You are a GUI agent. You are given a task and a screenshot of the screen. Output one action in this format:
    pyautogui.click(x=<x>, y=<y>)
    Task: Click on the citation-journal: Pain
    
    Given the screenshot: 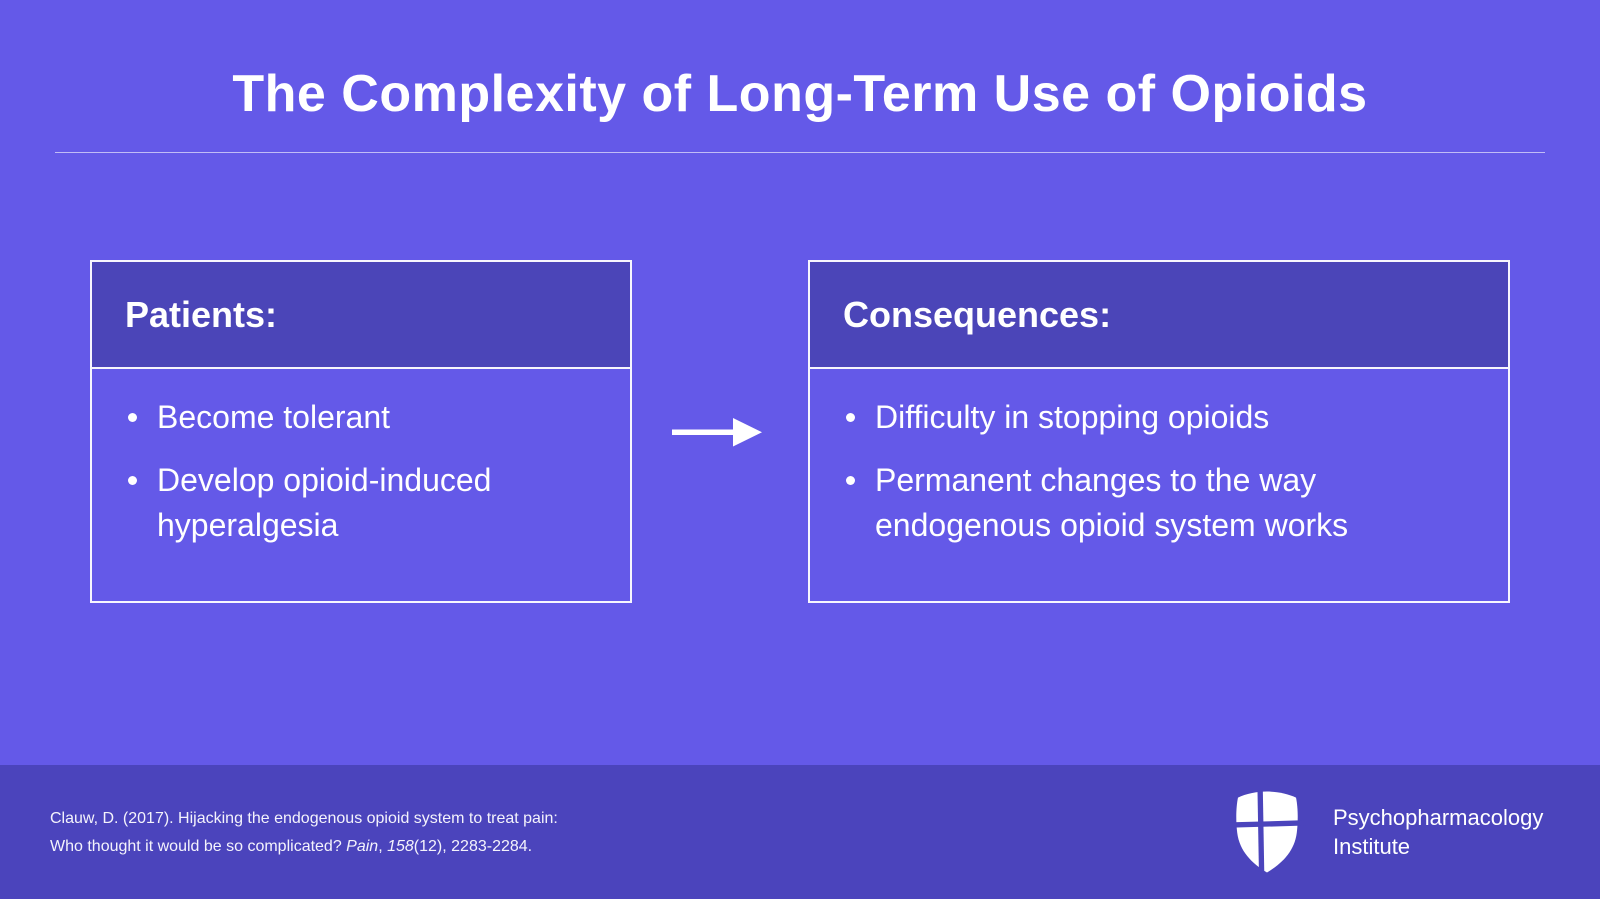 What is the action you would take?
    pyautogui.click(x=362, y=846)
    